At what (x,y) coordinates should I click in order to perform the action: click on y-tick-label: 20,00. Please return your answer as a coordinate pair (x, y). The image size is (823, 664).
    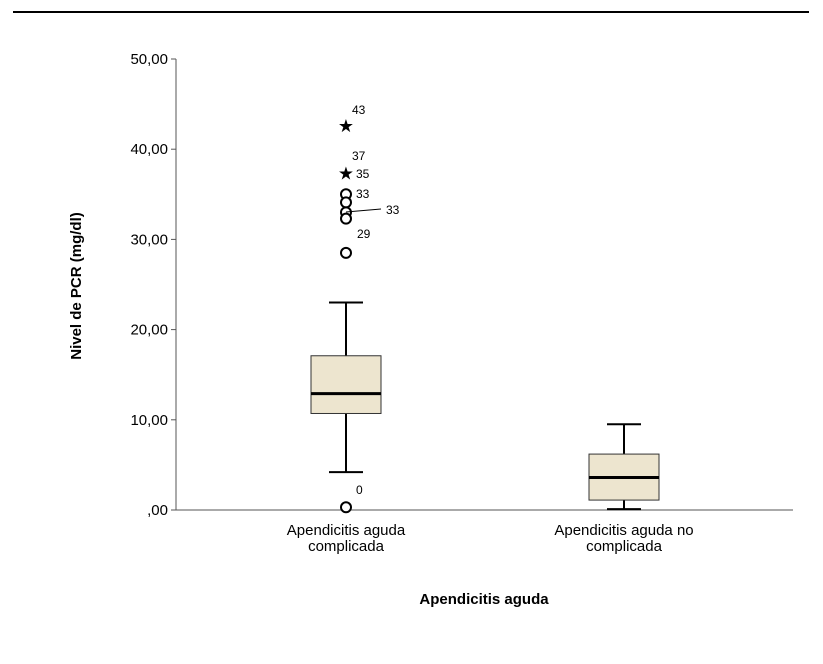
    Looking at the image, I should click on (149, 330).